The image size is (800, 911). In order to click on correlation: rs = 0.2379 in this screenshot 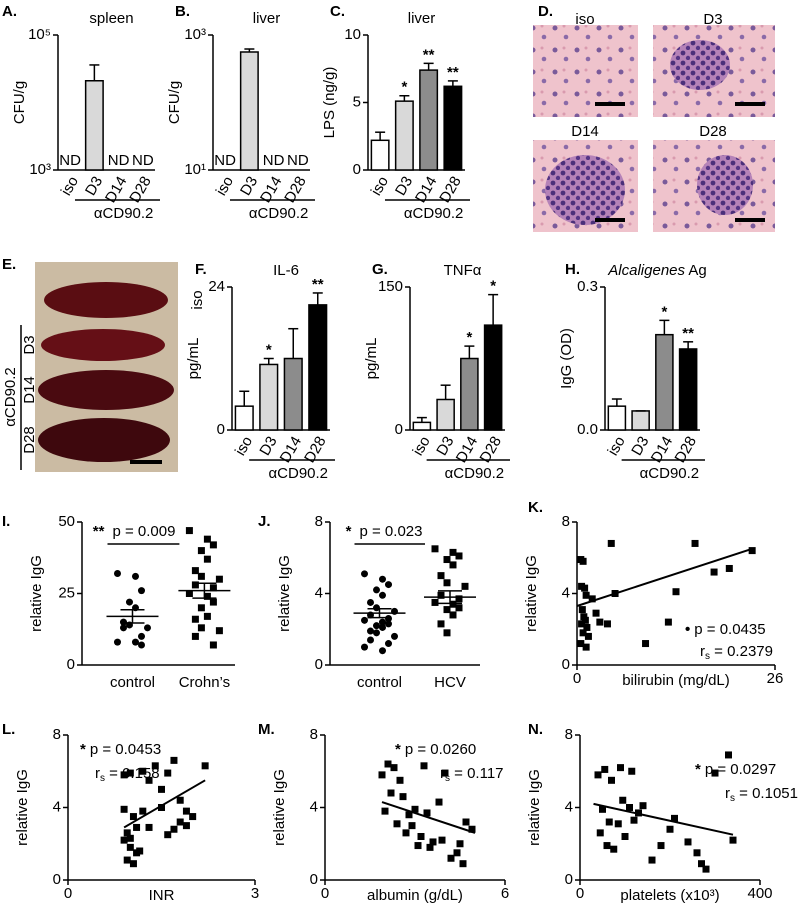, I will do `click(736, 652)`.